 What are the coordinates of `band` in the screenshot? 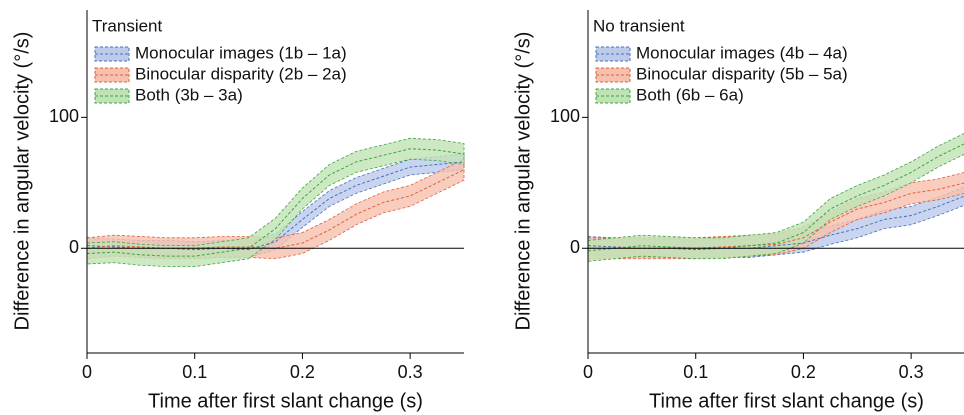 It's located at (275, 202).